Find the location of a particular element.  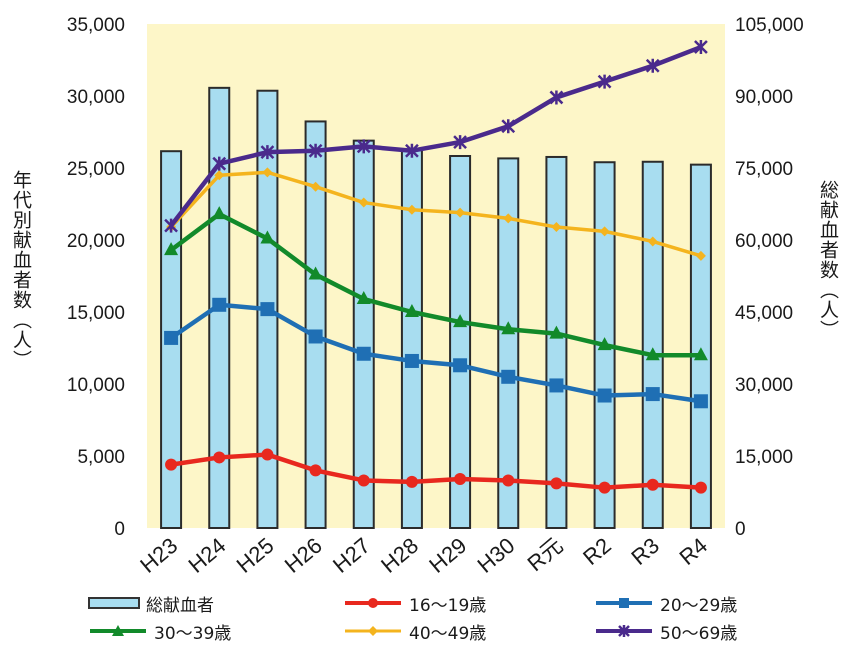

legend: 総献血者 16～19歳 20～29歳 30～39歳 40～49歳 50～69歳 is located at coordinates (458, 617).